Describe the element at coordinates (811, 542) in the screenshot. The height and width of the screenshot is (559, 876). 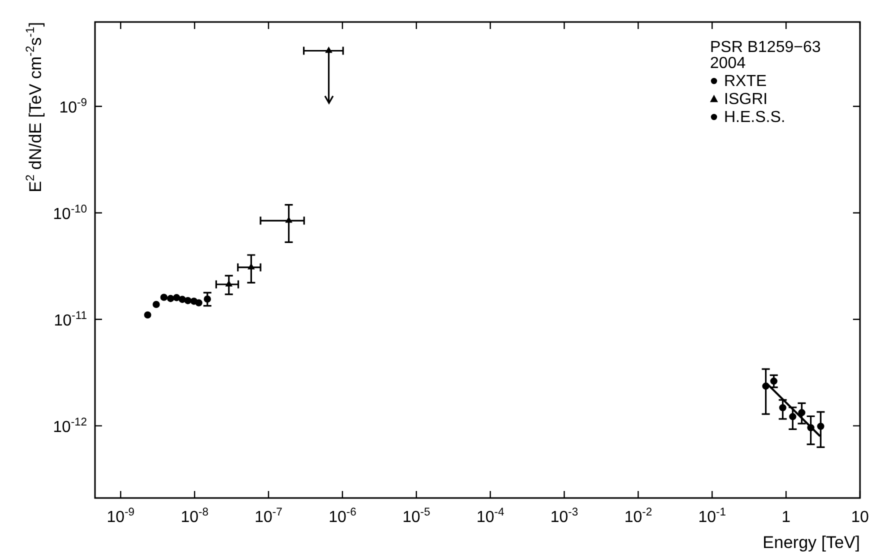
I see `x-axis-title: Energy [TeV]` at that location.